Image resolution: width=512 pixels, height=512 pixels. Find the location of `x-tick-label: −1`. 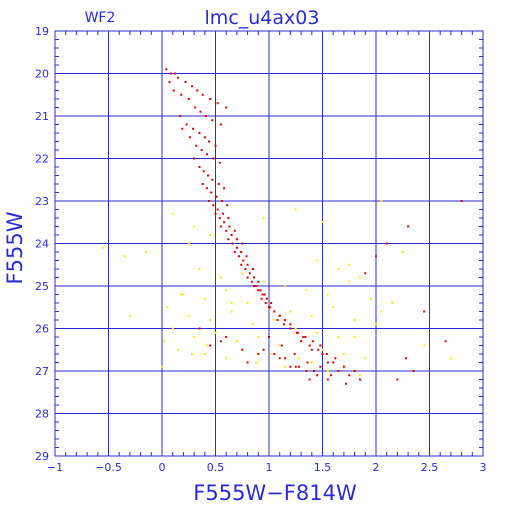

x-tick-label: −1 is located at coordinates (55, 467).